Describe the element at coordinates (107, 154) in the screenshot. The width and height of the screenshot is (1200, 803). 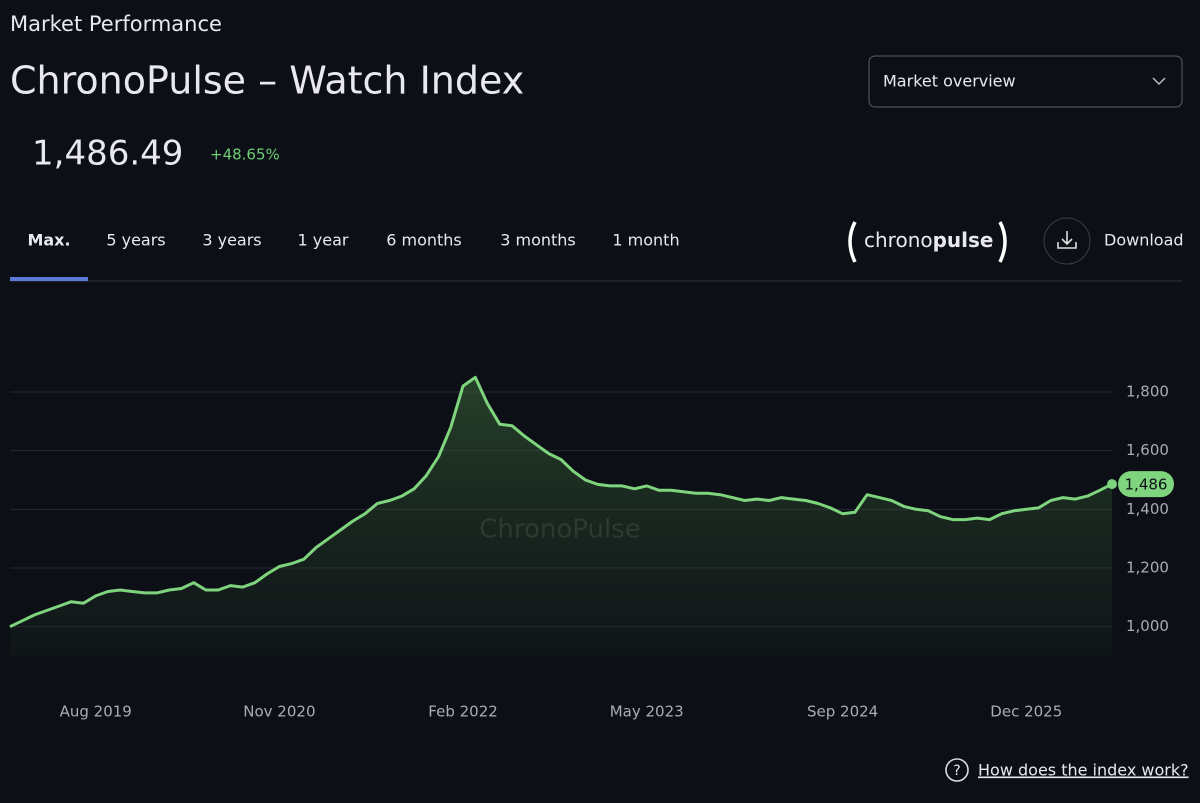
I see `price: 1,486.49` at that location.